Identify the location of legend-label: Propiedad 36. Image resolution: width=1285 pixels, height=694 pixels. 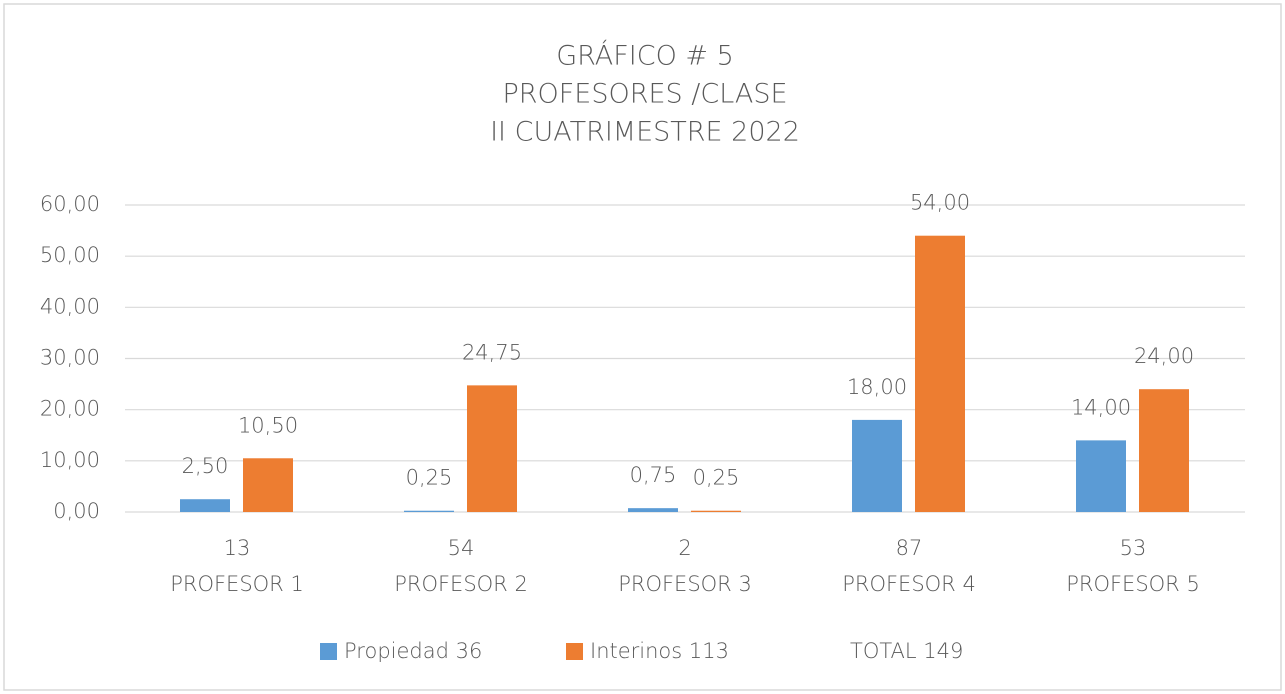
(413, 651).